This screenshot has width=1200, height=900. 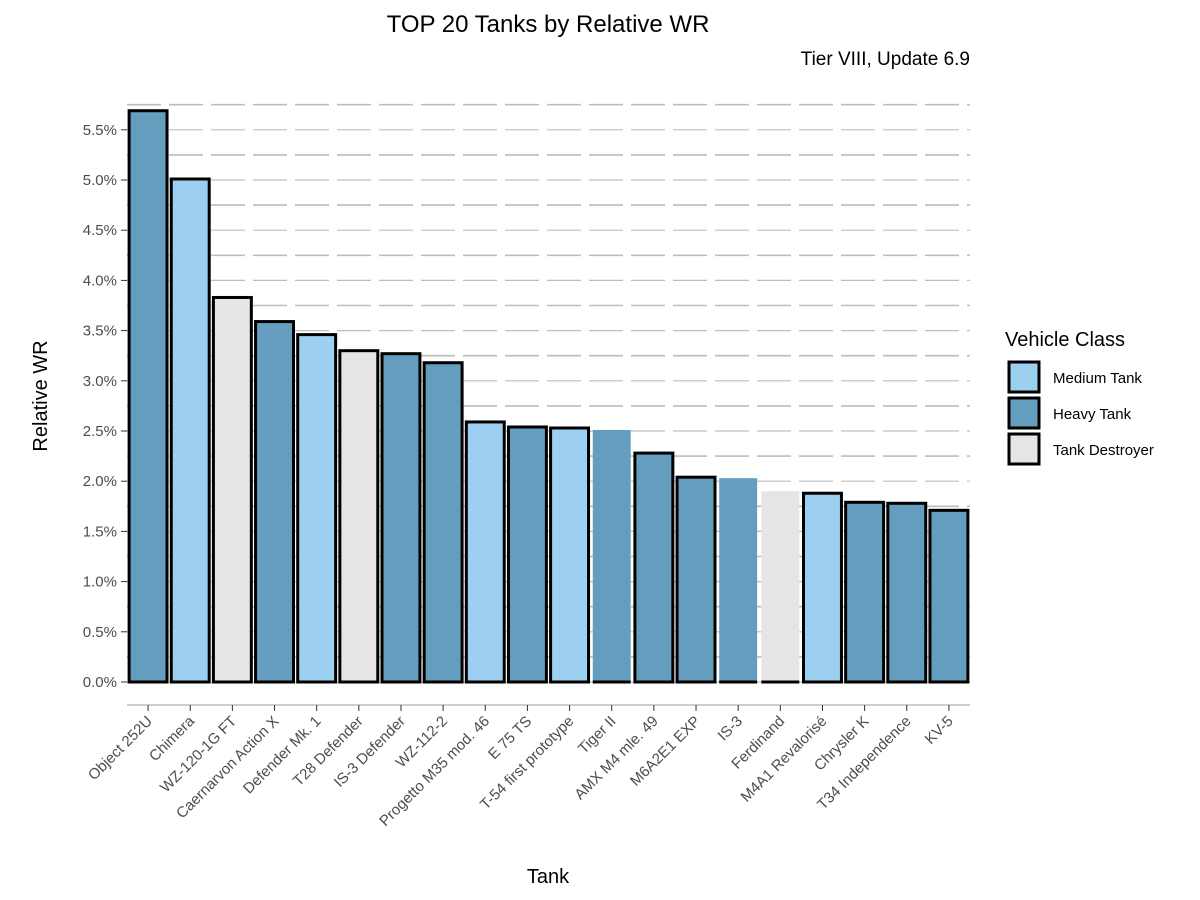 What do you see at coordinates (41, 395) in the screenshot?
I see `y-axis-title: Relative WR` at bounding box center [41, 395].